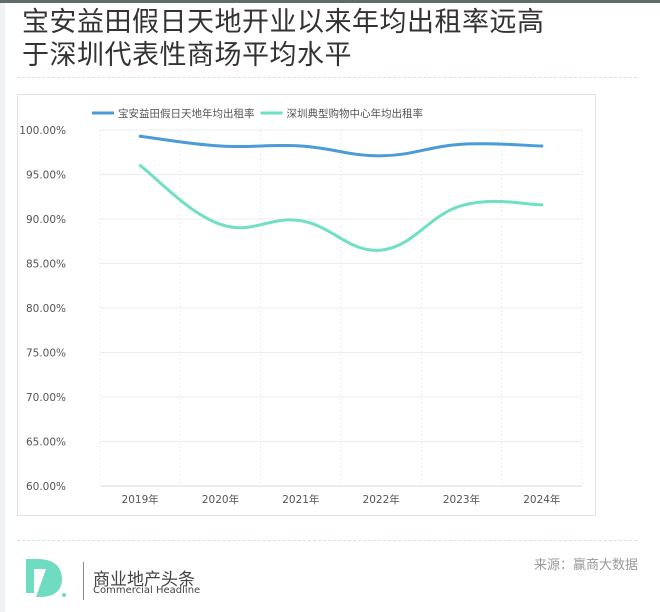  What do you see at coordinates (46, 487) in the screenshot?
I see `y-tick-label: 60.00%` at bounding box center [46, 487].